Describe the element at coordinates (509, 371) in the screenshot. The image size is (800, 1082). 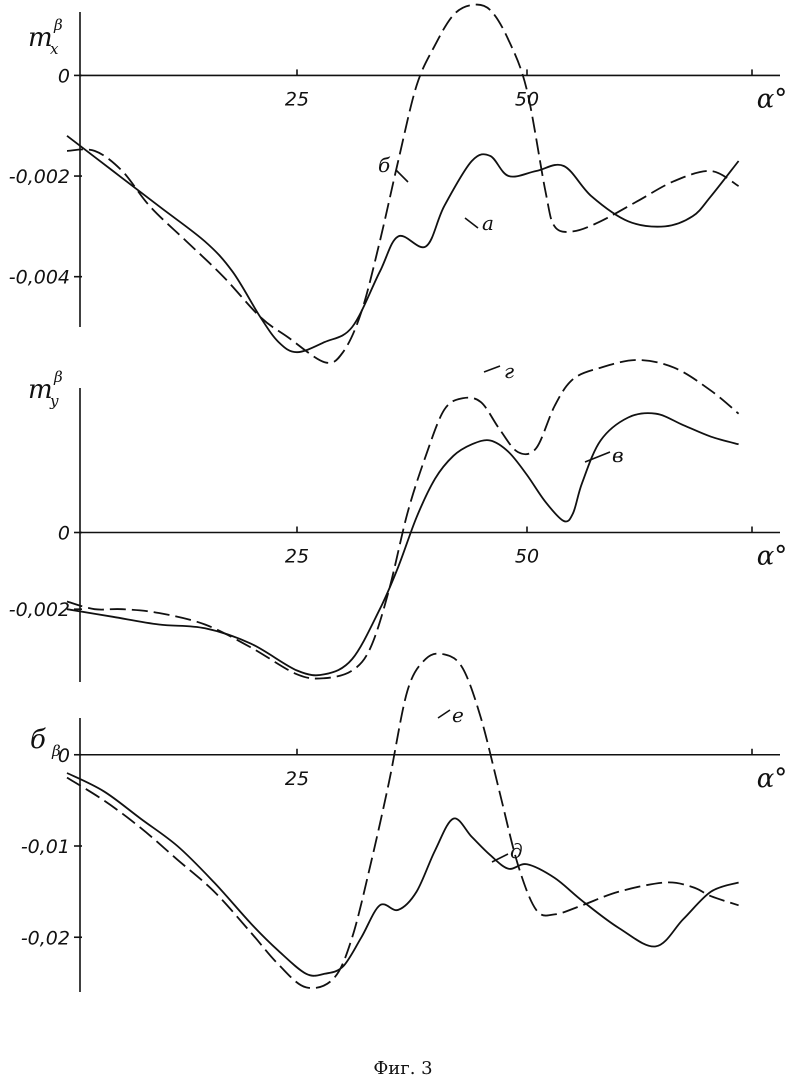
I see `series-label: г` at that location.